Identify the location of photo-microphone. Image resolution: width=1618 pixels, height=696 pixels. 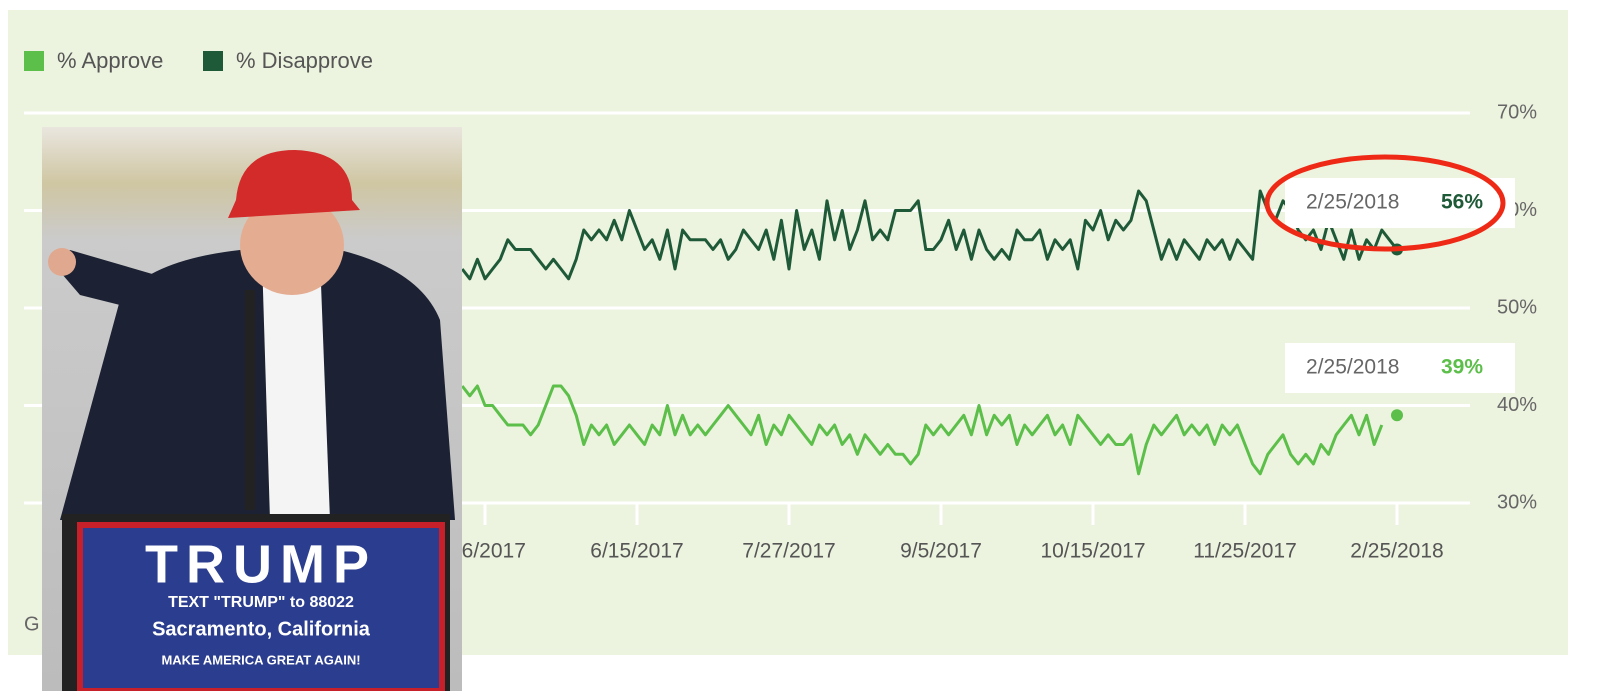
(250, 400).